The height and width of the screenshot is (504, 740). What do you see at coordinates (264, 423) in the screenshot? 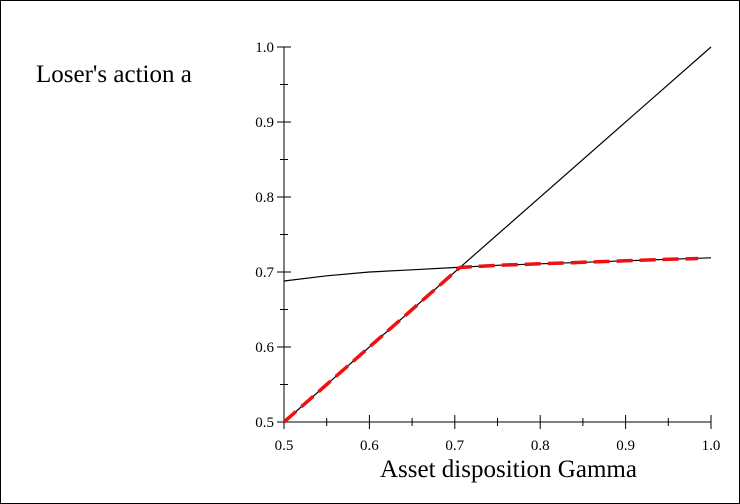
I see `y-tick-label-0.5: 0.5` at bounding box center [264, 423].